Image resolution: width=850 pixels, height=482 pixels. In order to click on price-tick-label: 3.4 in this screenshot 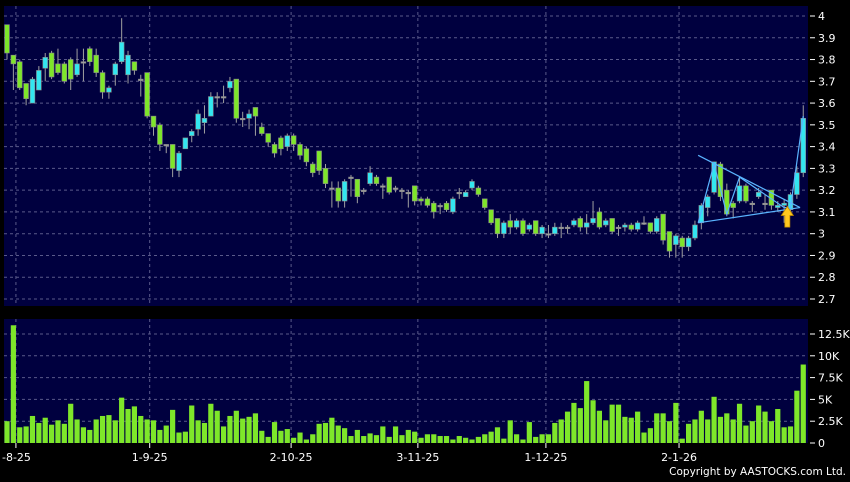, I will do `click(827, 147)`.